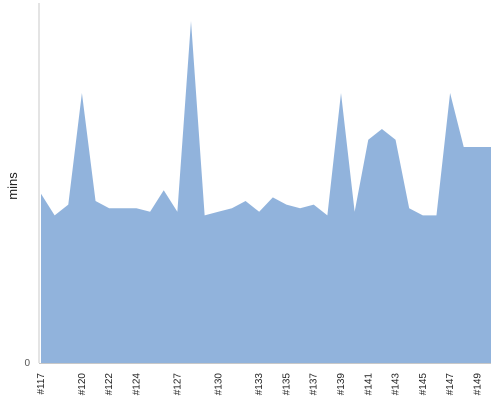 Image resolution: width=500 pixels, height=400 pixels. Describe the element at coordinates (137, 384) in the screenshot. I see `x-tick-label: #124` at that location.